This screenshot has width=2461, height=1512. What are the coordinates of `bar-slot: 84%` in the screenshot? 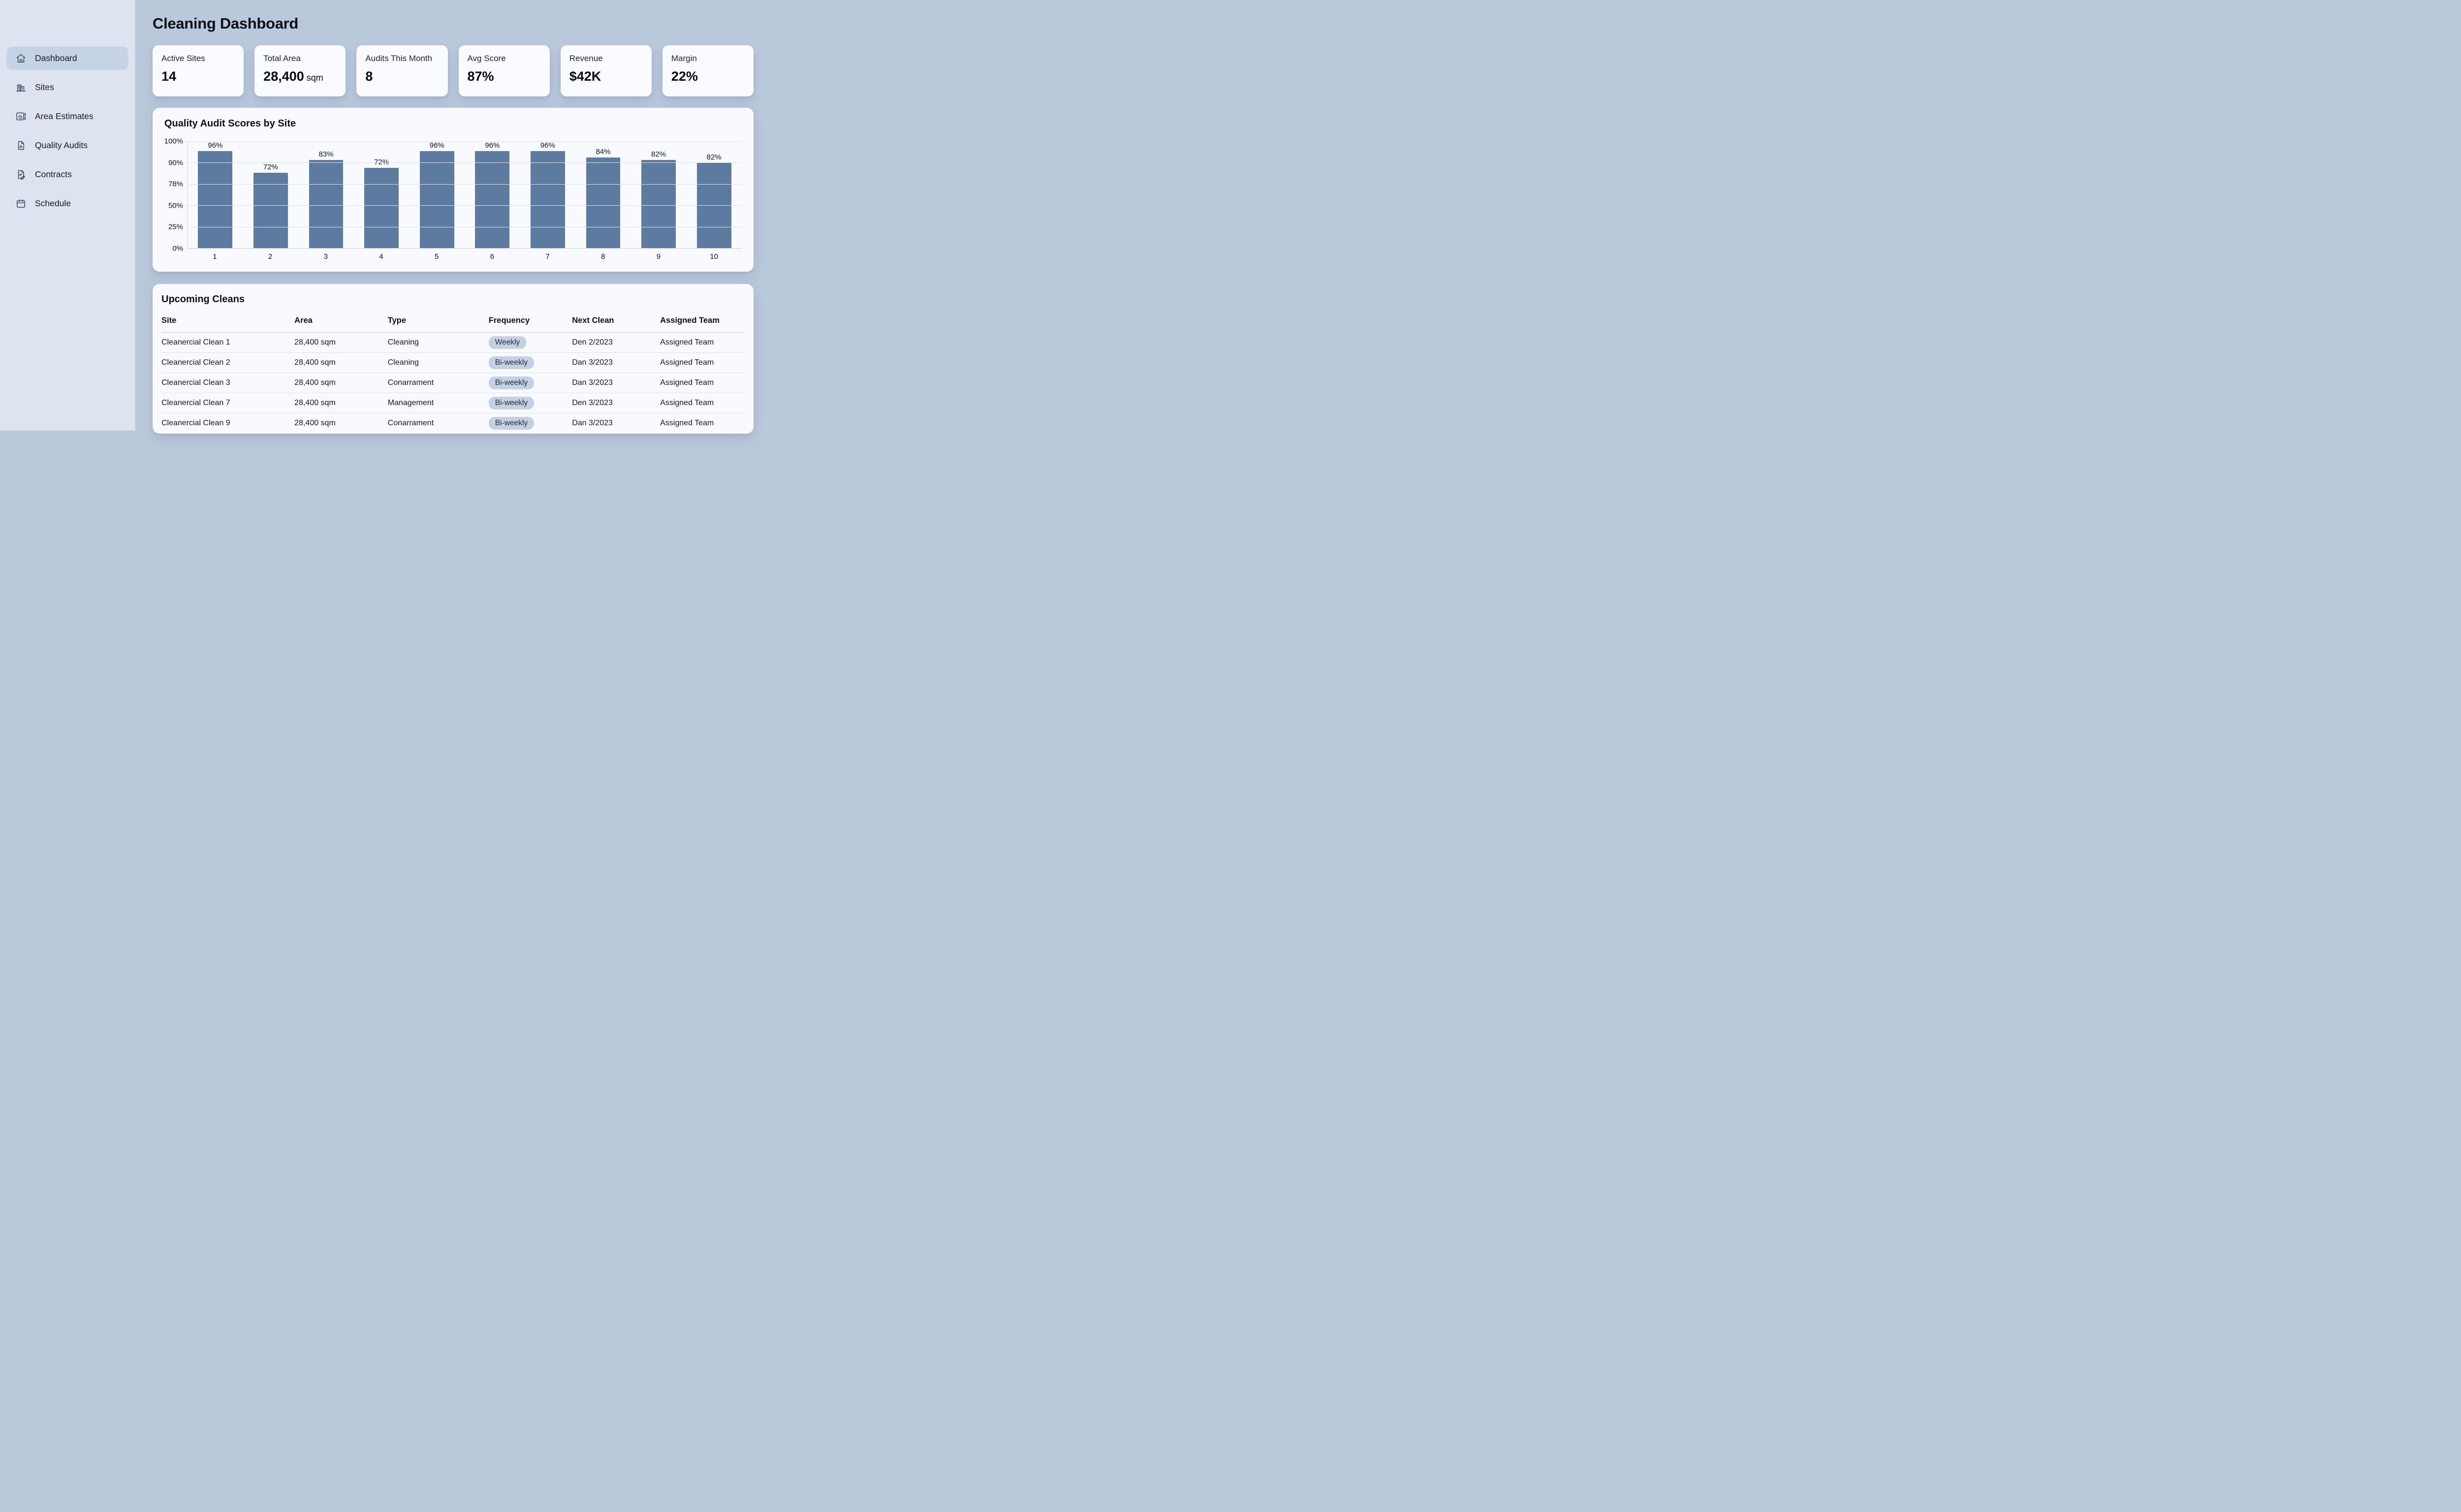 It's located at (603, 194).